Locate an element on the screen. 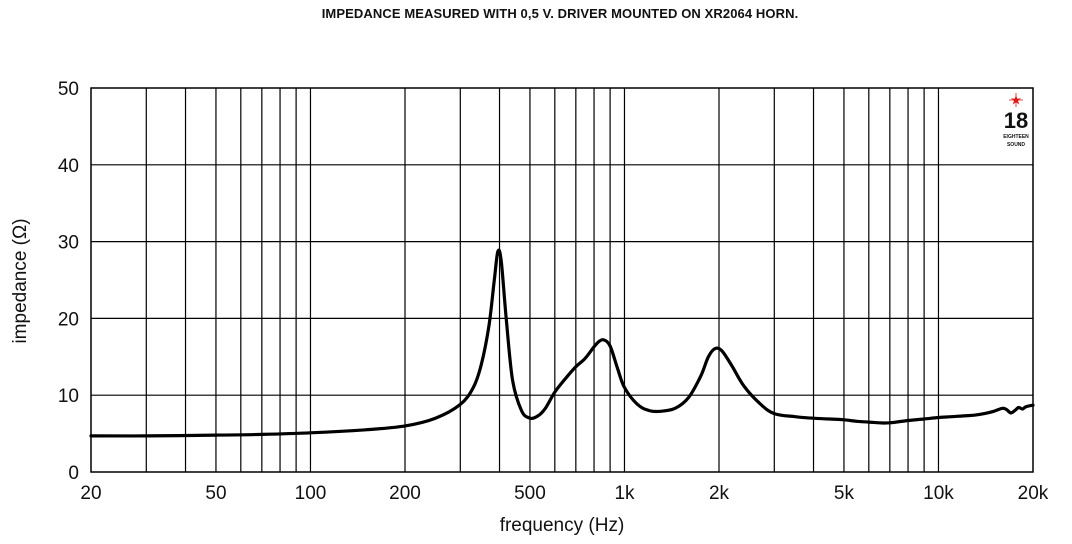  star-icon is located at coordinates (1016, 100).